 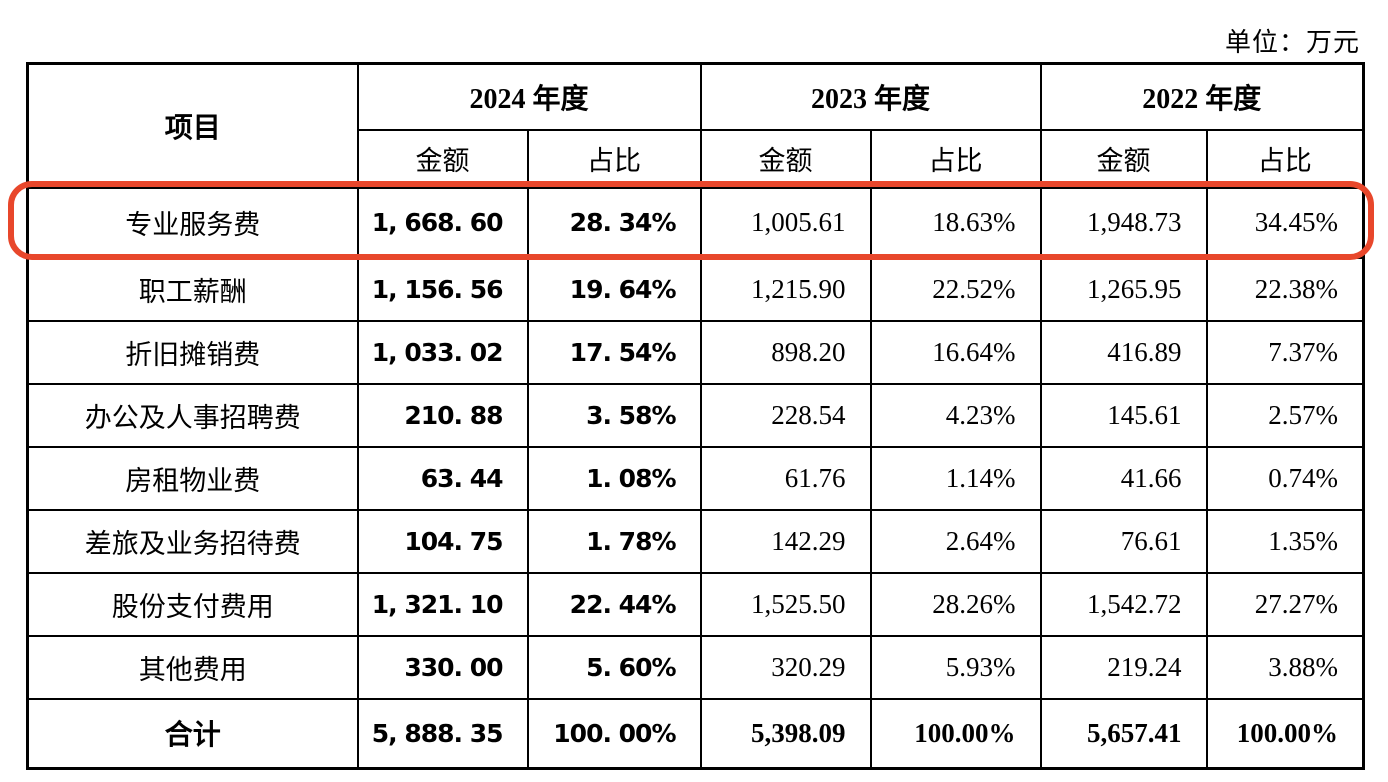 What do you see at coordinates (442, 733) in the screenshot?
I see `cell-total-amount-2024: 5, 888. 35` at bounding box center [442, 733].